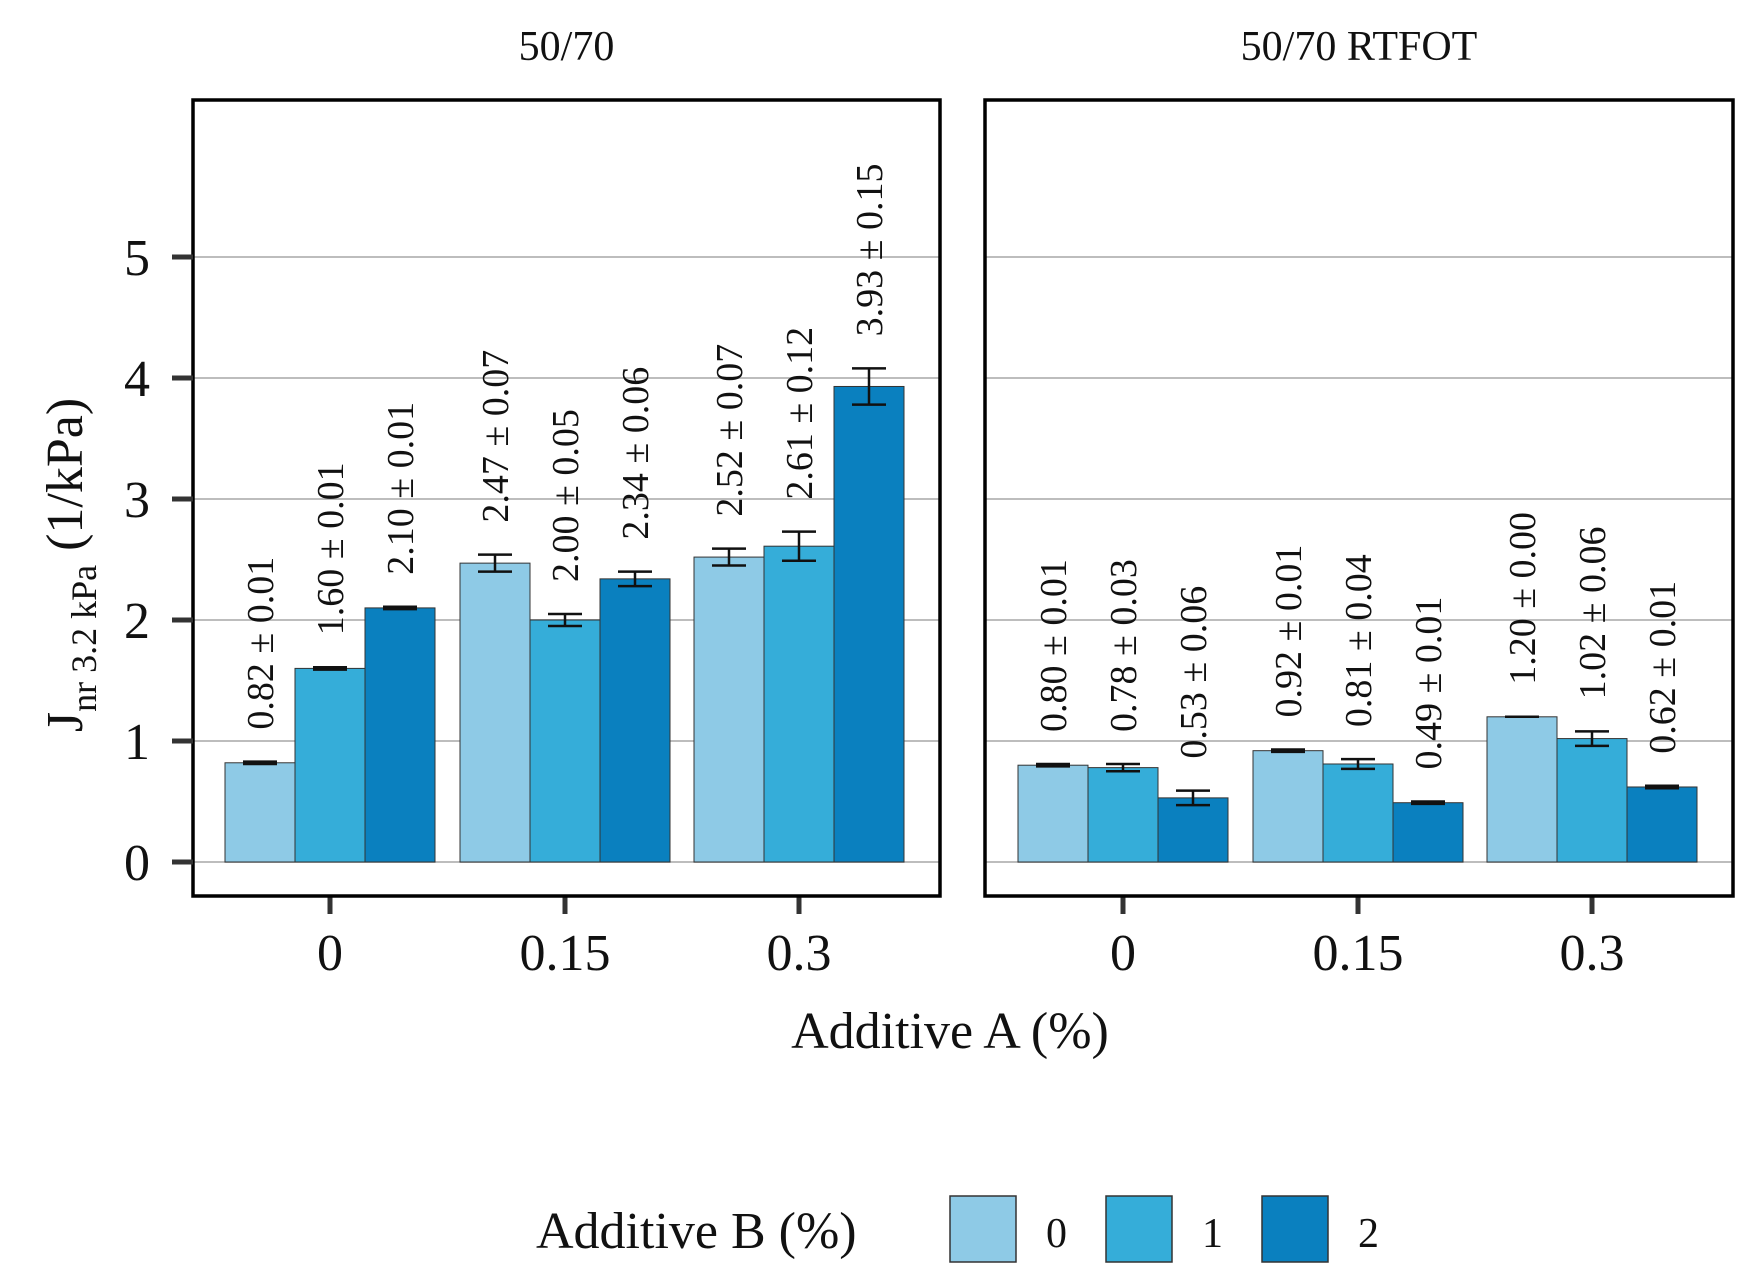 This screenshot has height=1286, width=1755. Describe the element at coordinates (566, 495) in the screenshot. I see `bar-label: 2.00 ± 0.05` at that location.